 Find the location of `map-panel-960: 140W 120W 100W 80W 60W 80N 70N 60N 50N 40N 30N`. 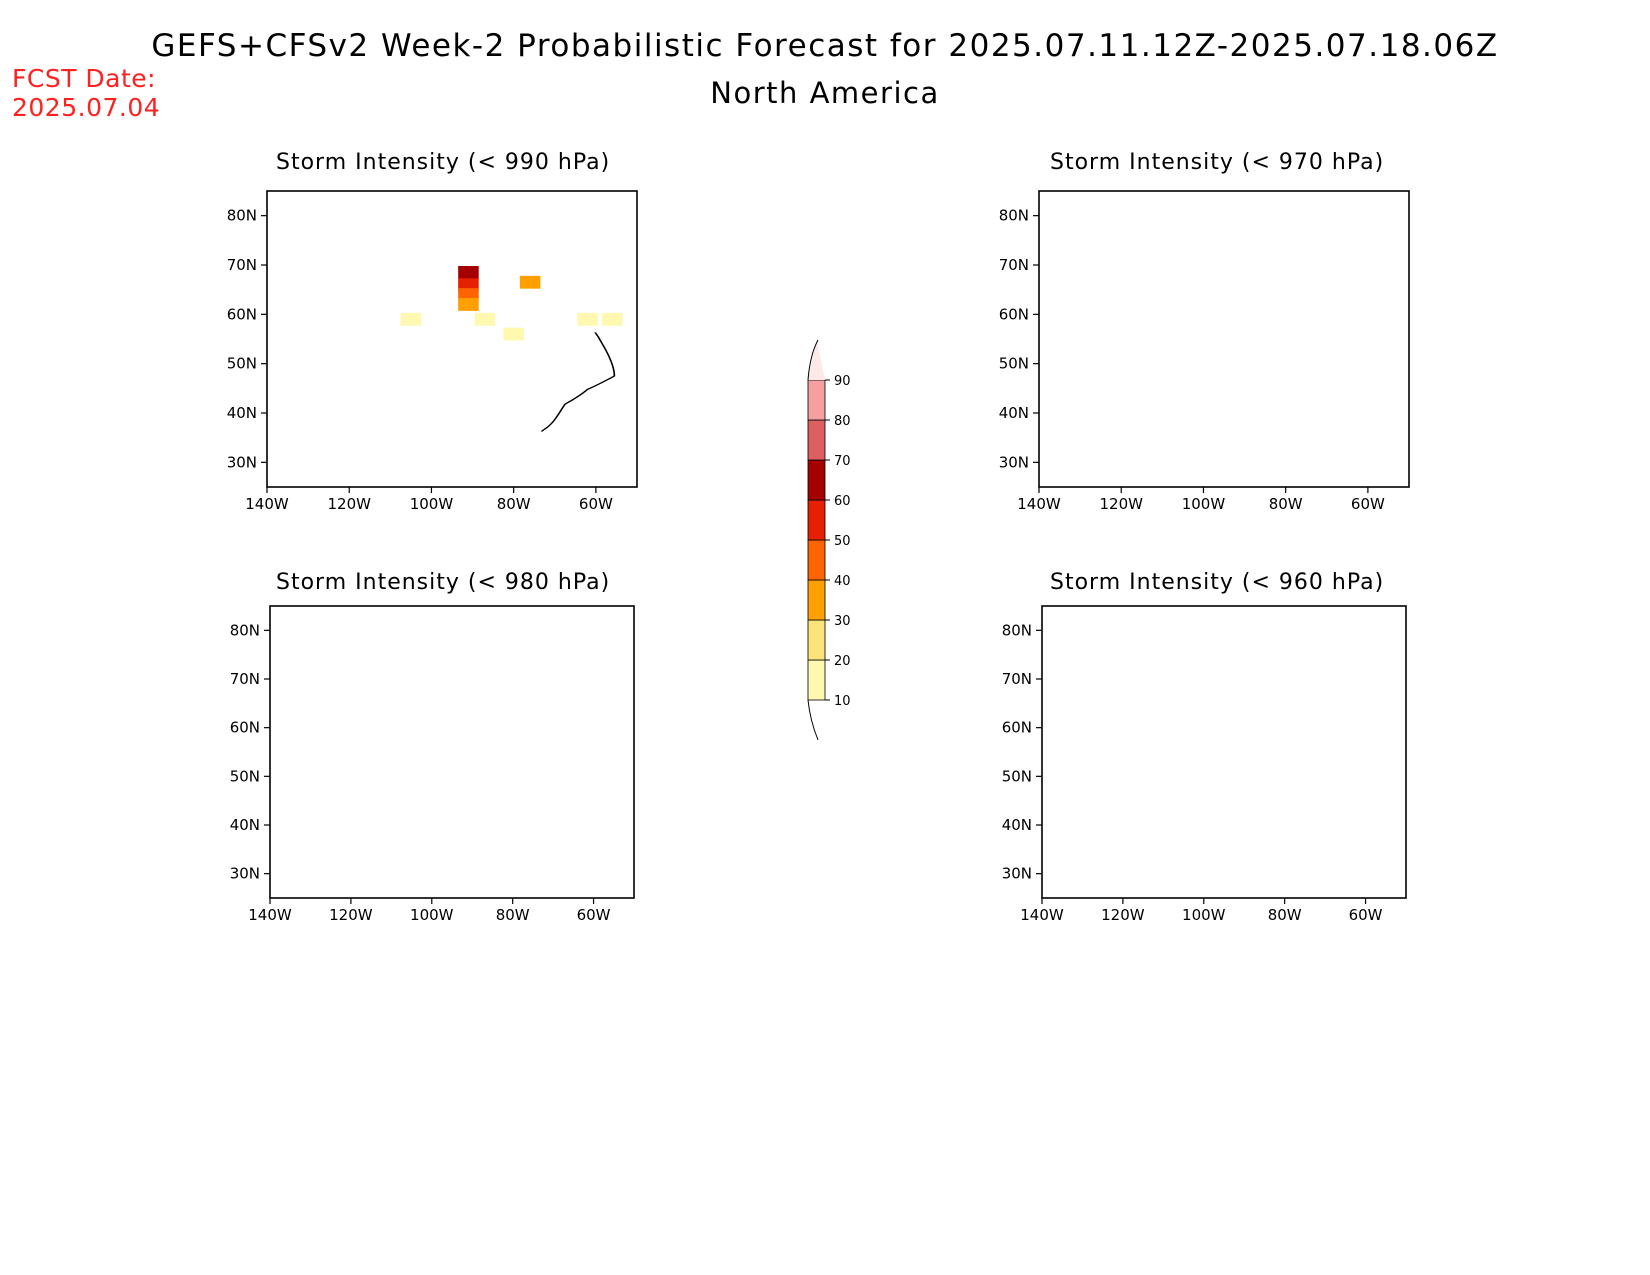

map-panel-960: 140W 120W 100W 80W 60W 80N 70N 60N 50N 40N 30N is located at coordinates (1204, 764).